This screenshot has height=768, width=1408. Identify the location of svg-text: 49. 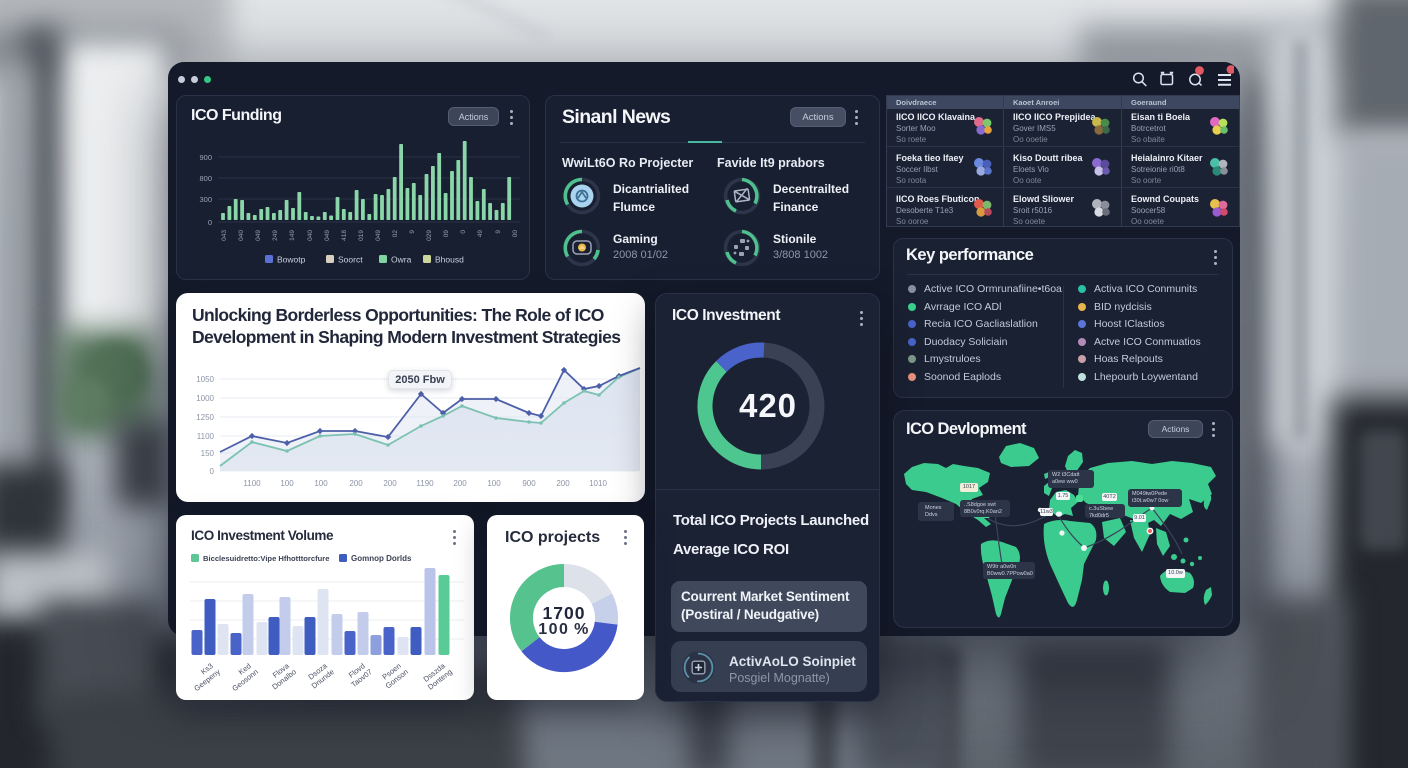
(480, 234).